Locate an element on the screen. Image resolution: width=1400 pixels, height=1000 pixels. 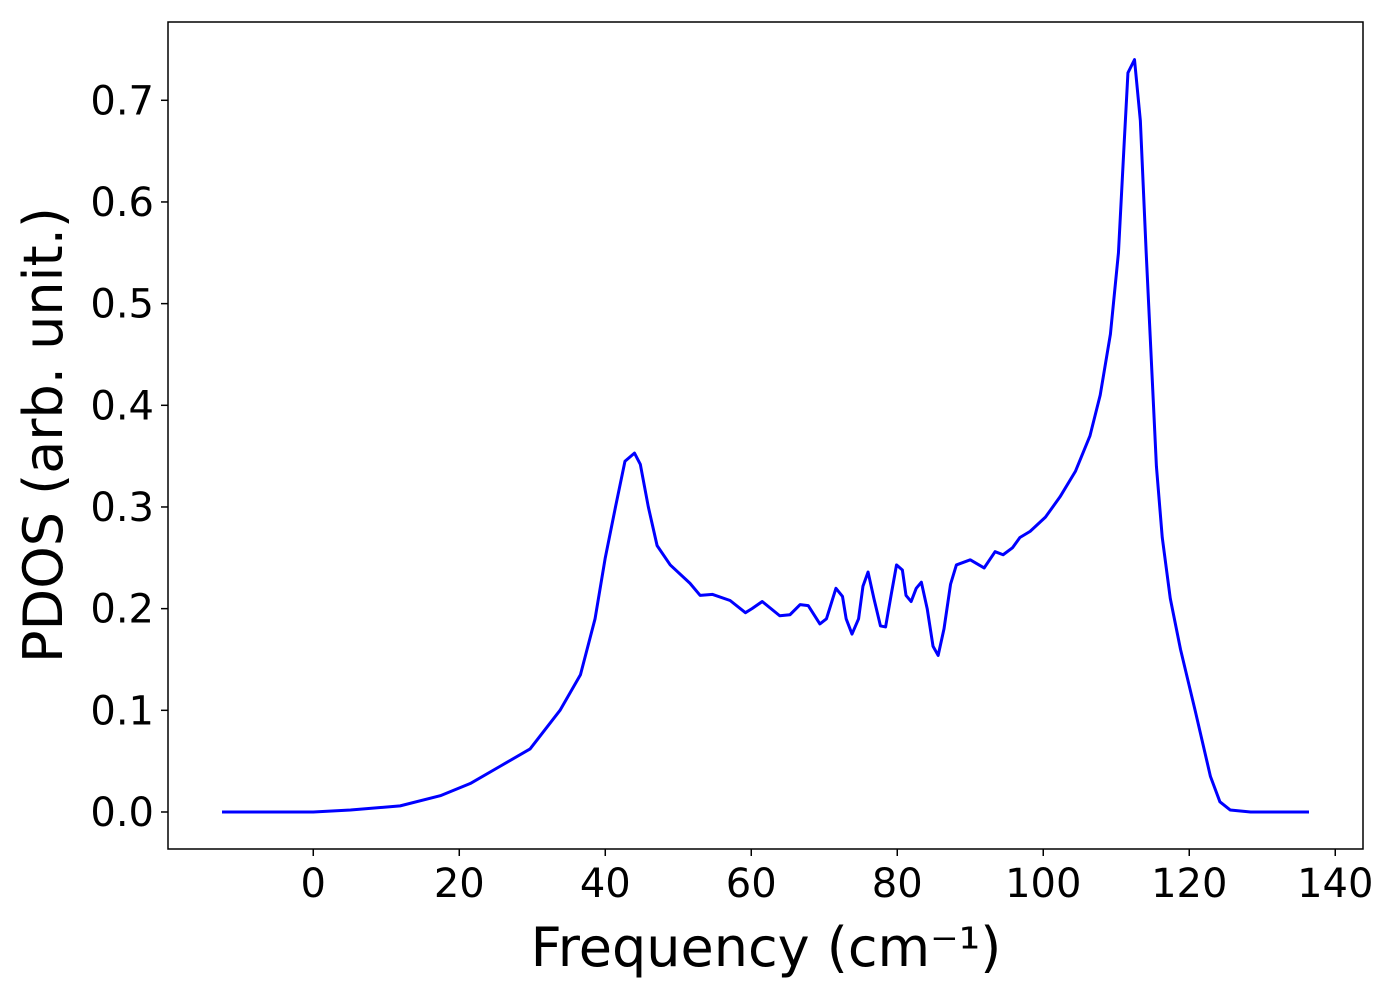
y-axis-label: PDOS (arb. unit.) is located at coordinates (43, 435).